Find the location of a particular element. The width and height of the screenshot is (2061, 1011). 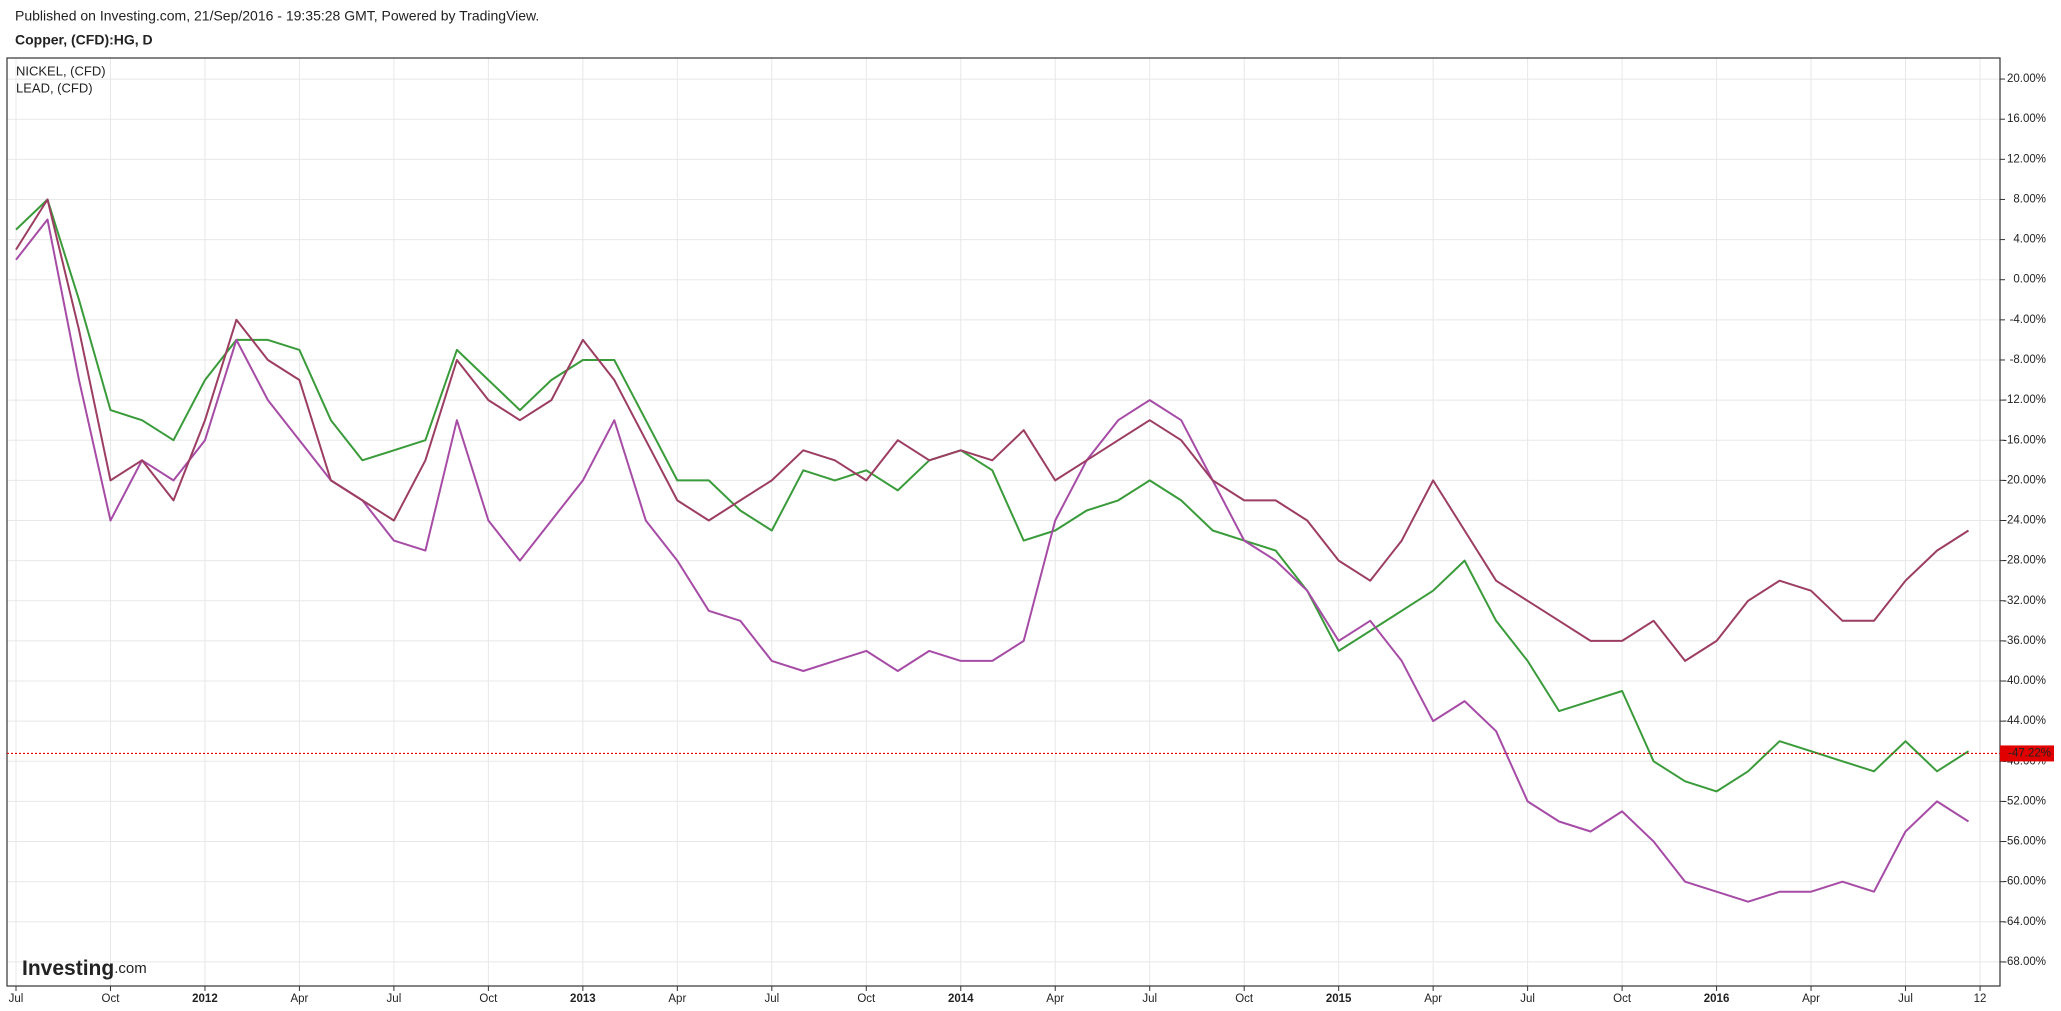

y-tick-label: 20.00% is located at coordinates (2026, 79).